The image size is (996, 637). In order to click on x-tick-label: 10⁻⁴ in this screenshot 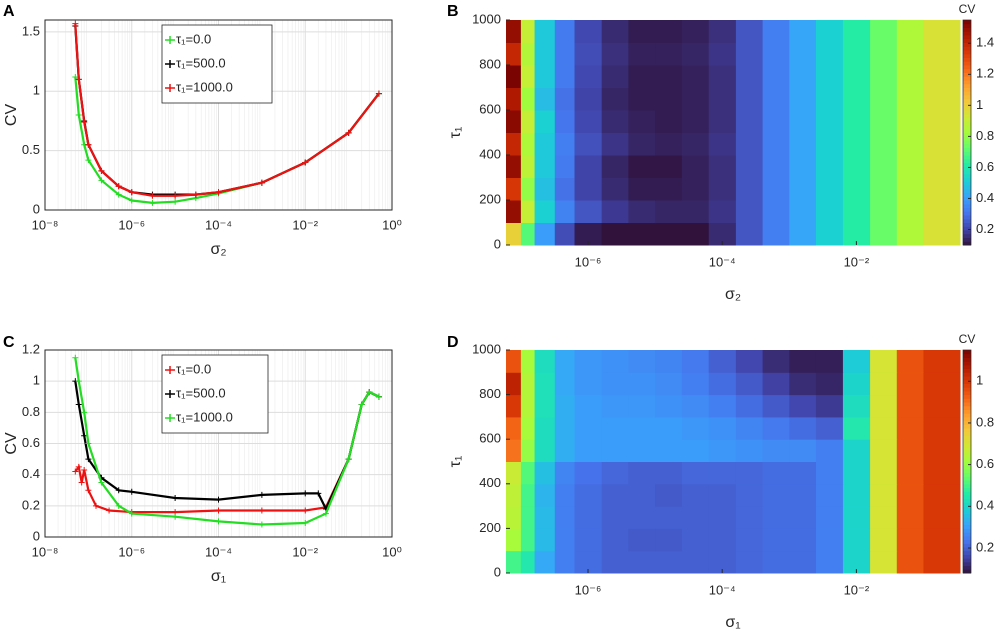, I will do `click(722, 261)`.